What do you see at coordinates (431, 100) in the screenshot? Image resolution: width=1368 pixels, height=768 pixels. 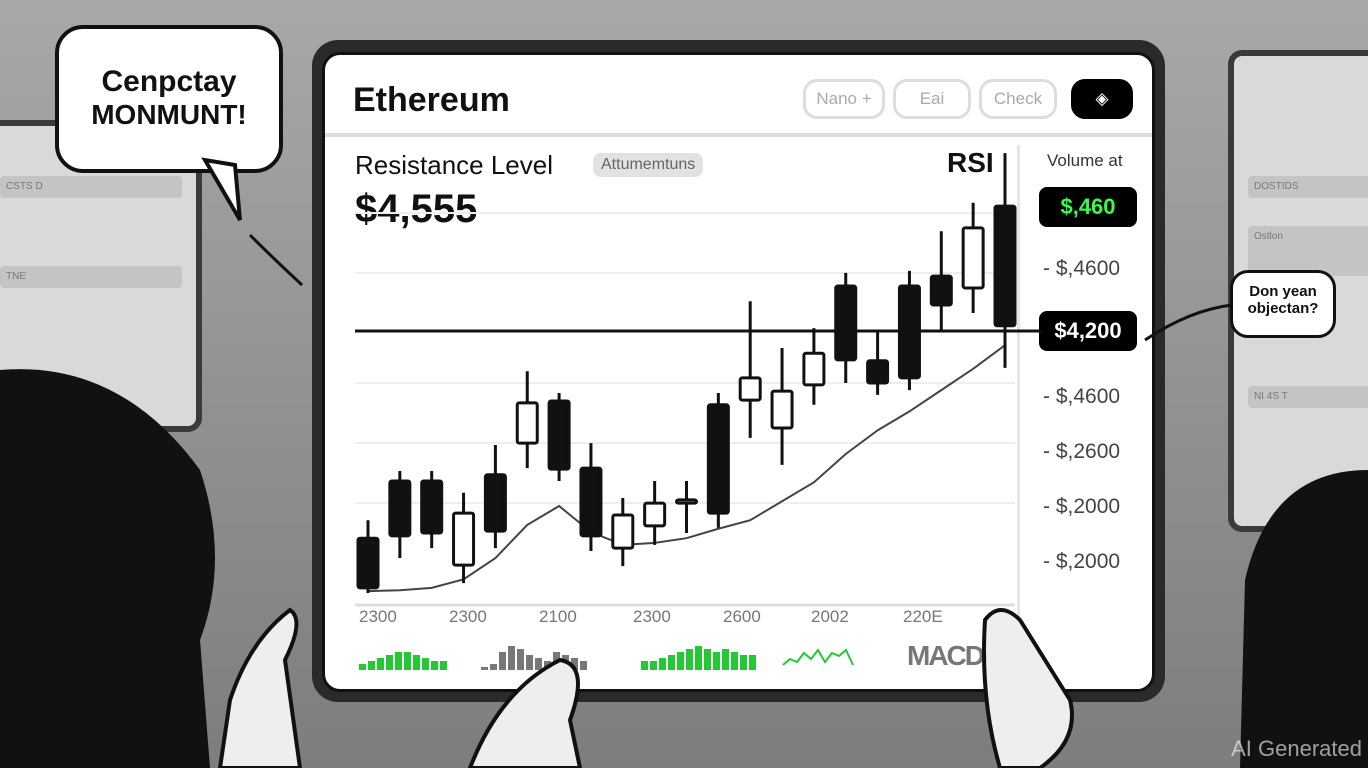 I see `app-title: Ethereum` at bounding box center [431, 100].